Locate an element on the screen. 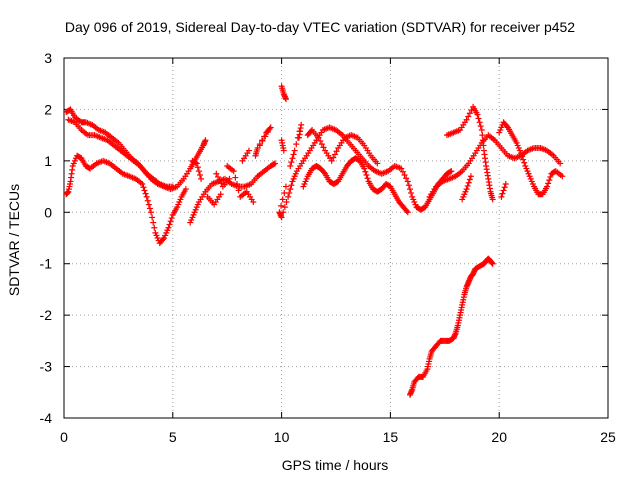 Image resolution: width=640 pixels, height=480 pixels. x-tick-label: 15 is located at coordinates (391, 437).